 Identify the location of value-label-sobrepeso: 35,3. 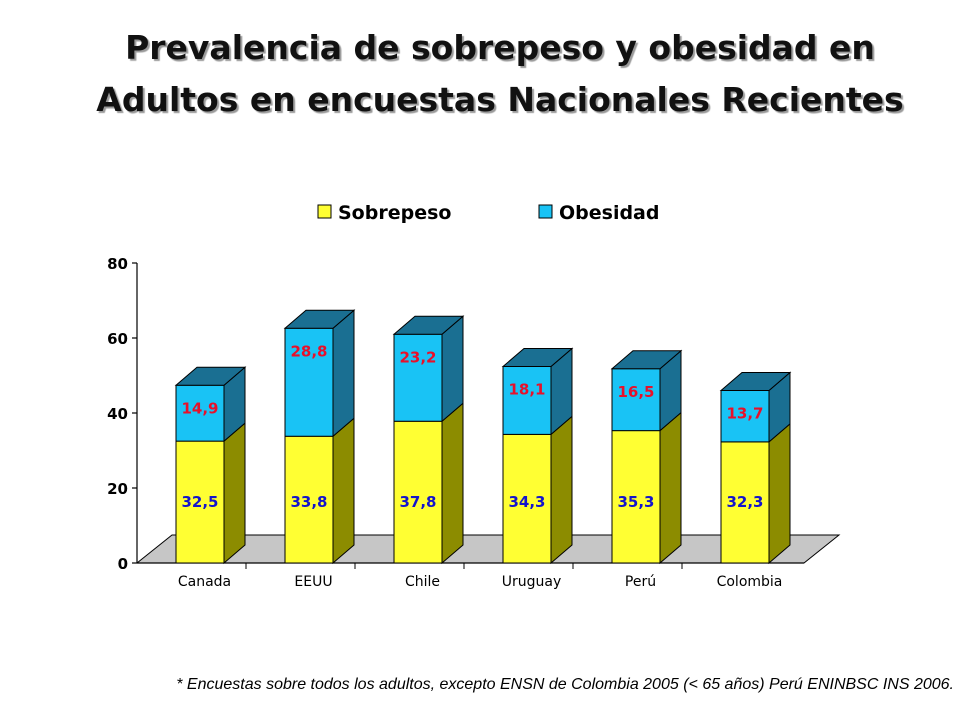
(635, 502).